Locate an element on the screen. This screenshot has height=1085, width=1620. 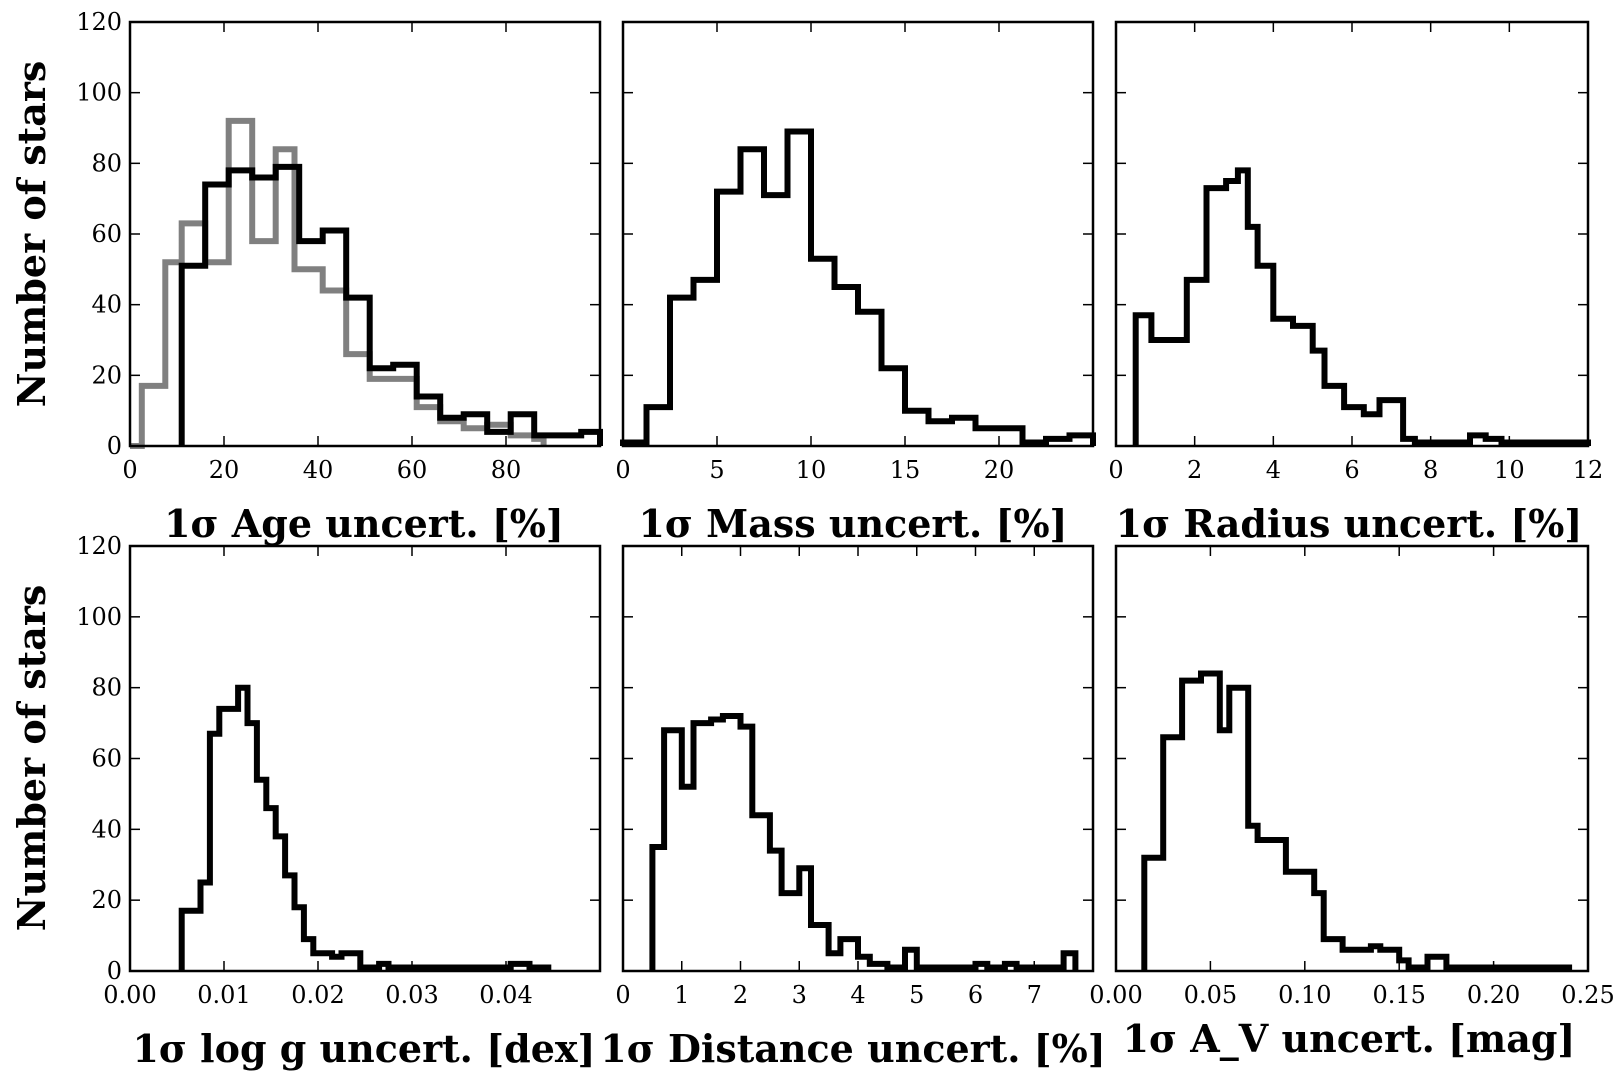
xtick-label: 0.03 is located at coordinates (411, 995).